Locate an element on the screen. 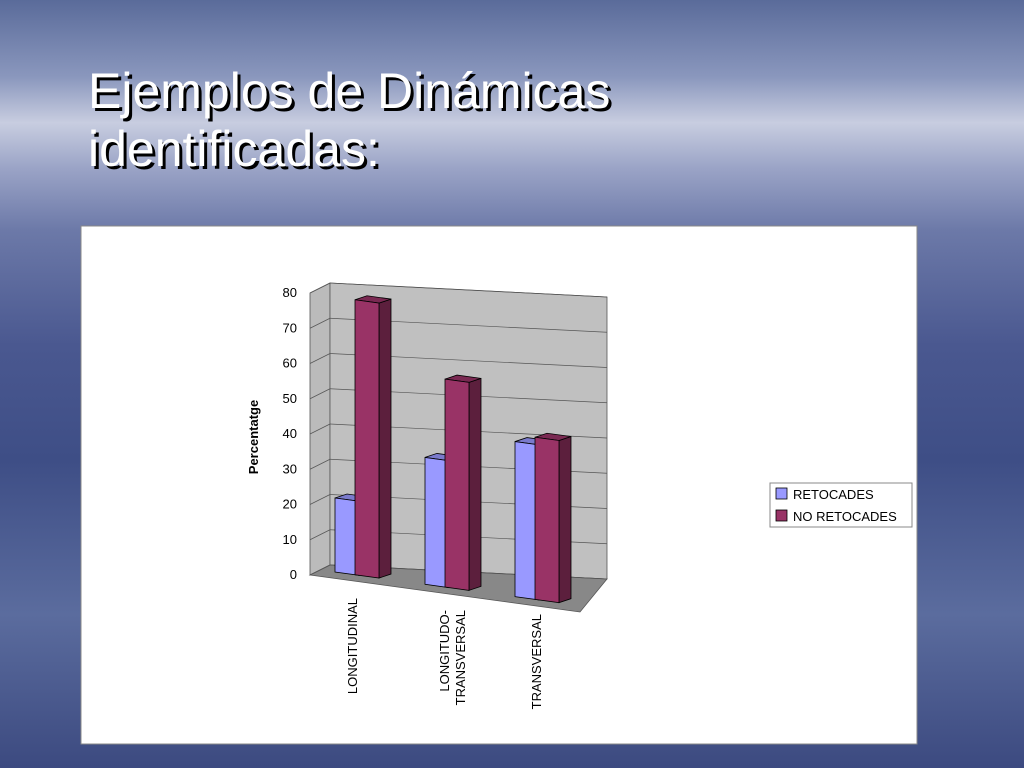 This screenshot has height=768, width=1024. y-tick-label: 30 is located at coordinates (290, 468).